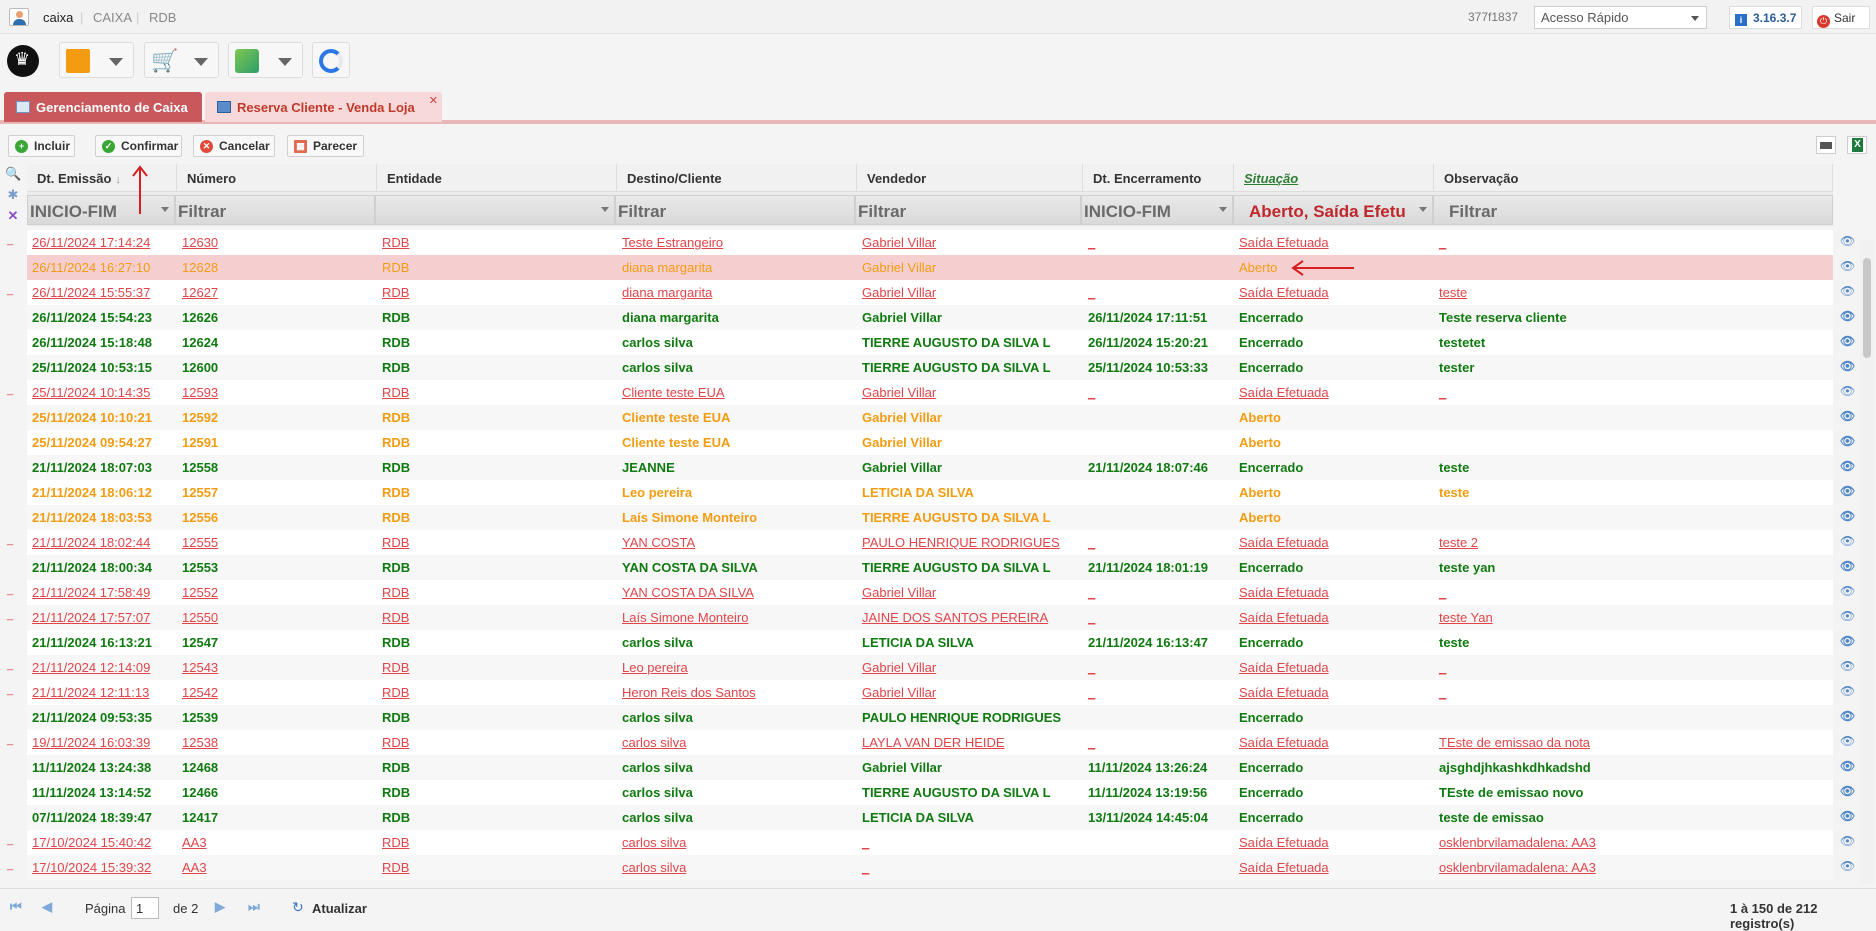 The width and height of the screenshot is (1876, 931). I want to click on cell-emissao: 21/11/2024 17:57:07, so click(102, 617).